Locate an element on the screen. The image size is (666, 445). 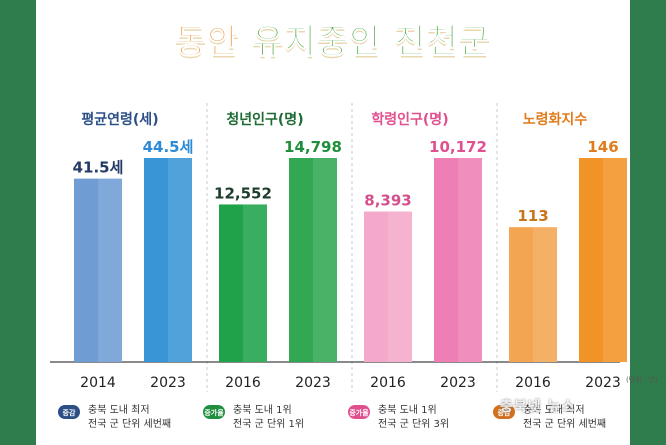
bar-highlight-3-2016 is located at coordinates (400, 286).